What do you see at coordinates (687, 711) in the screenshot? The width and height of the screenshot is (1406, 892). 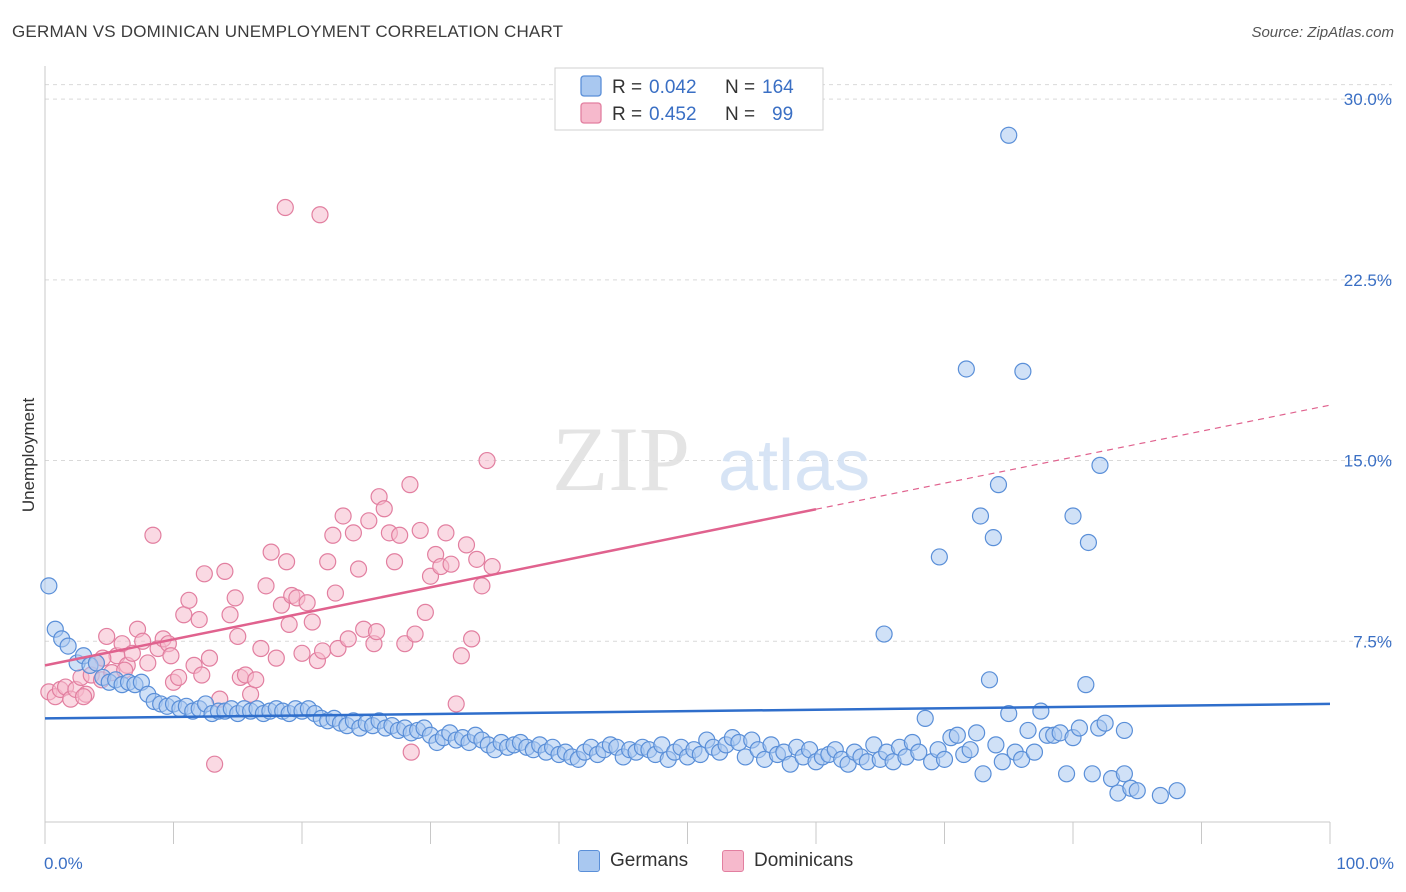 I see `germans-trend-line` at bounding box center [687, 711].